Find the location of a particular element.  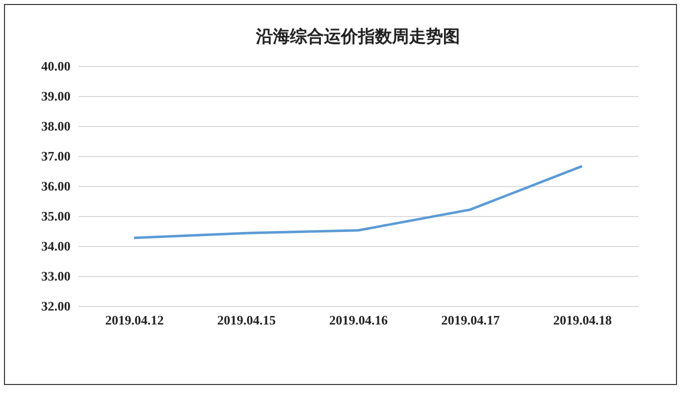

y-tick-label: 40.00 is located at coordinates (55, 66).